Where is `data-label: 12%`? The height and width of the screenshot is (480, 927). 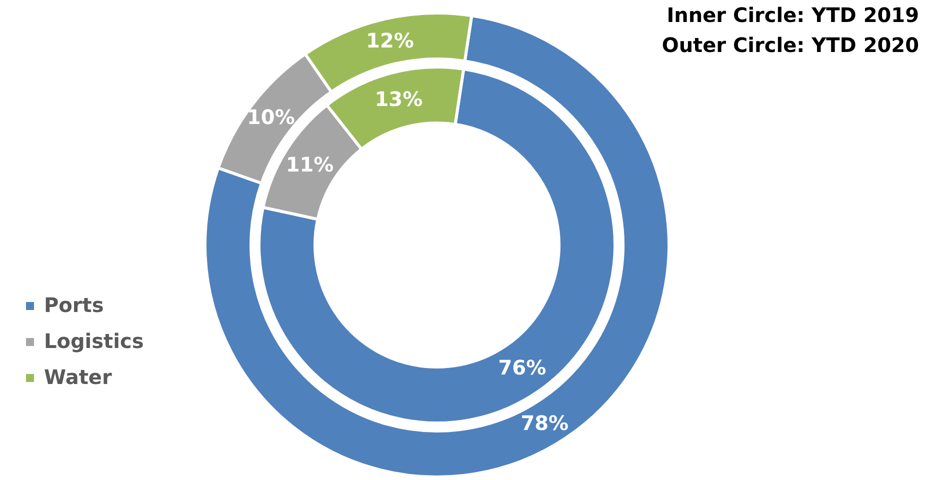 data-label: 12% is located at coordinates (390, 40).